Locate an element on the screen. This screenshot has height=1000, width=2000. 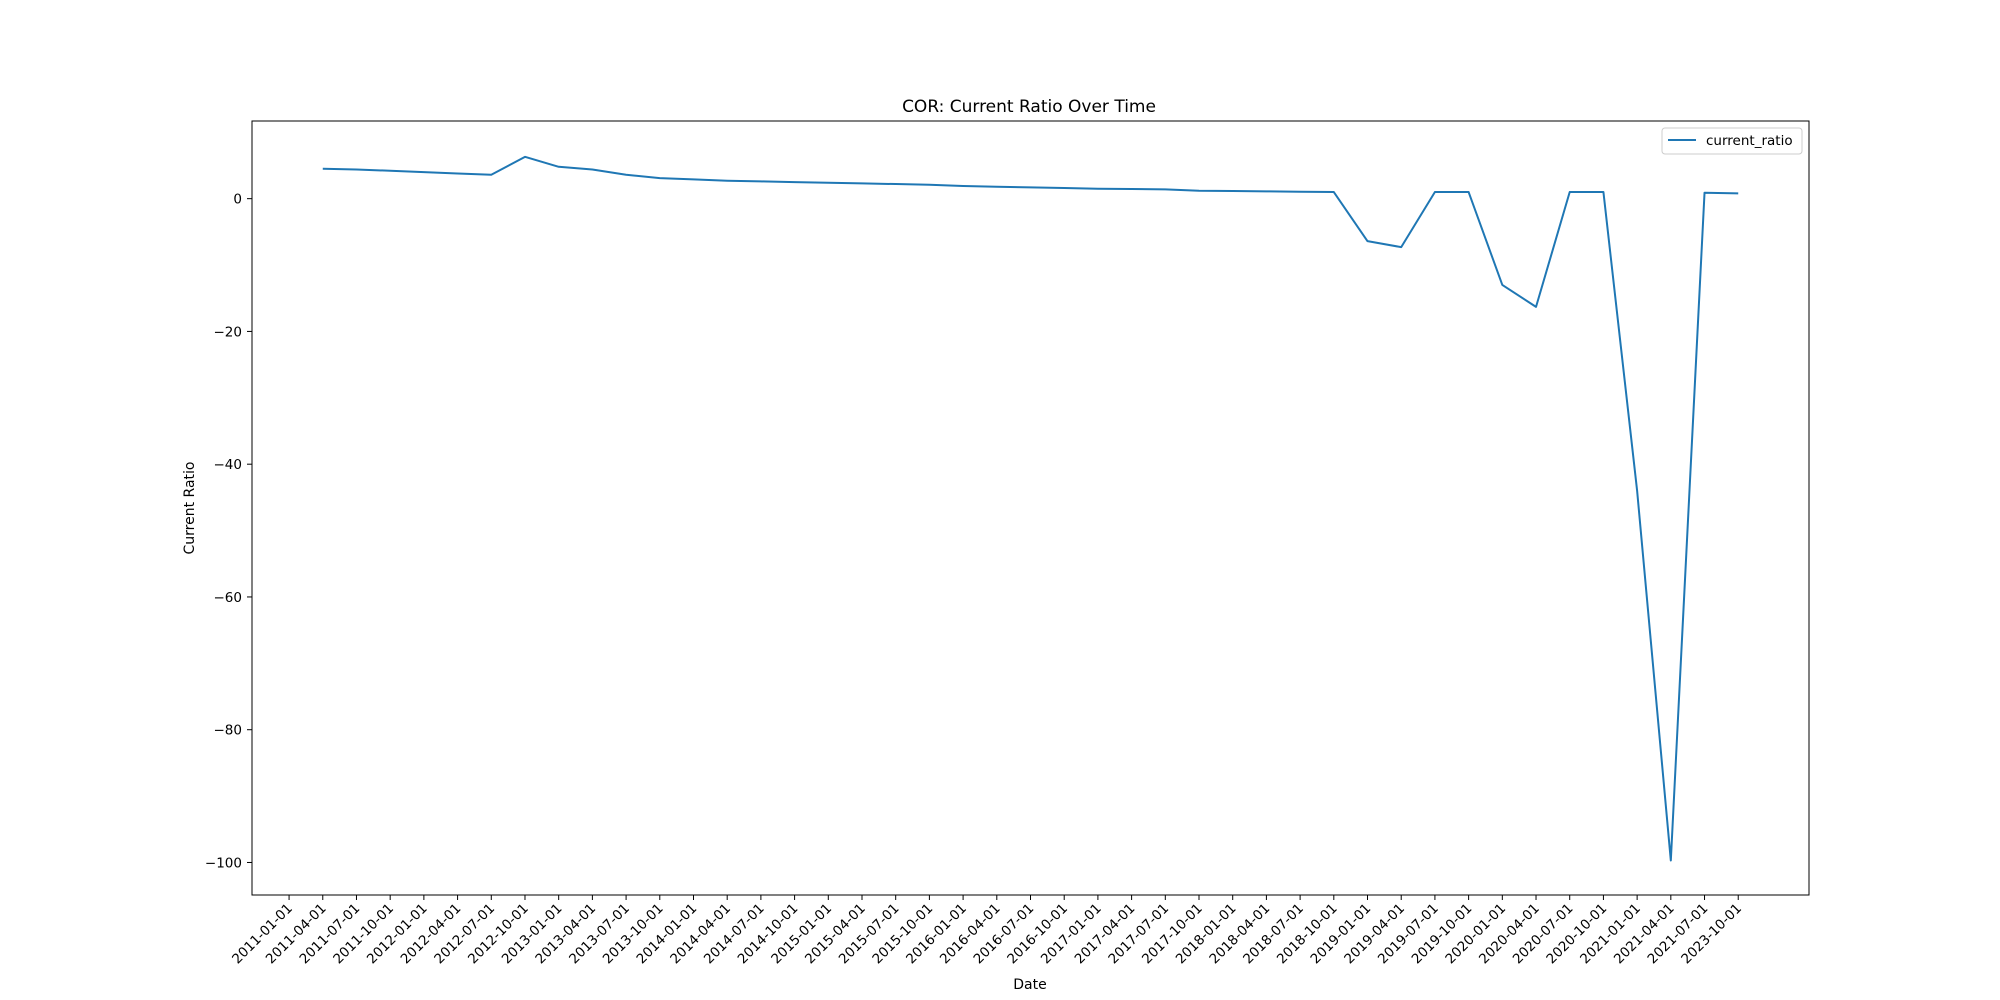
legend: current_ratio is located at coordinates (1732, 141).